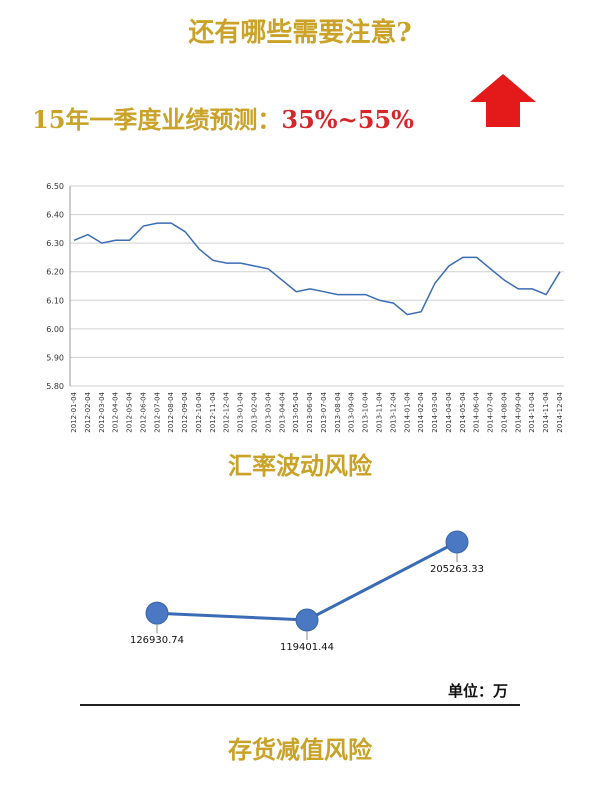 The image size is (600, 800). I want to click on inventory-series: 126930.74 119401.44 205263.33, so click(307, 591).